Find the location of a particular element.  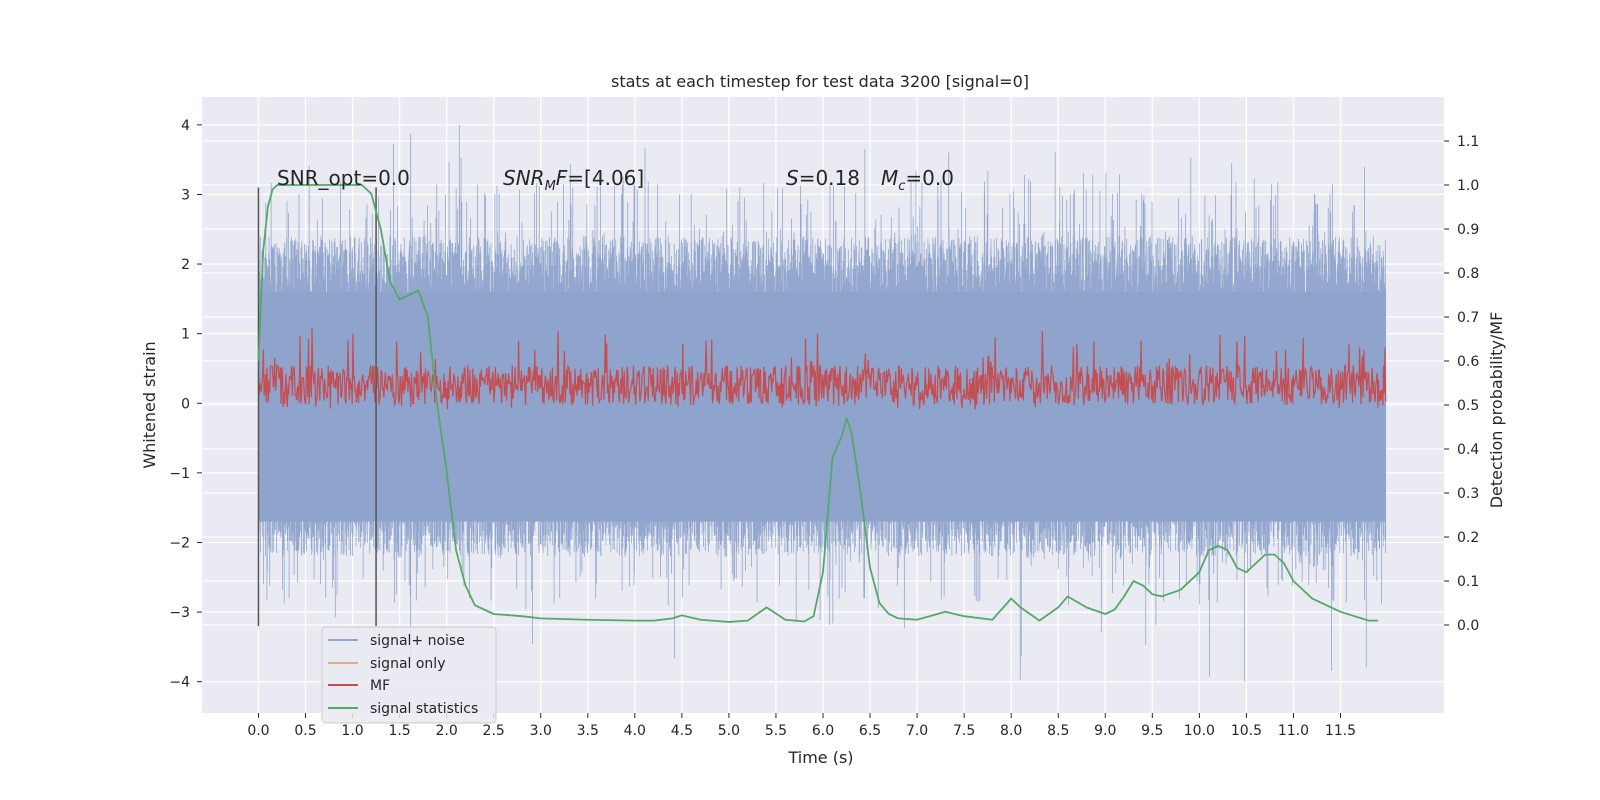

y2-tick-label-10: 1.0 is located at coordinates (1468, 186).